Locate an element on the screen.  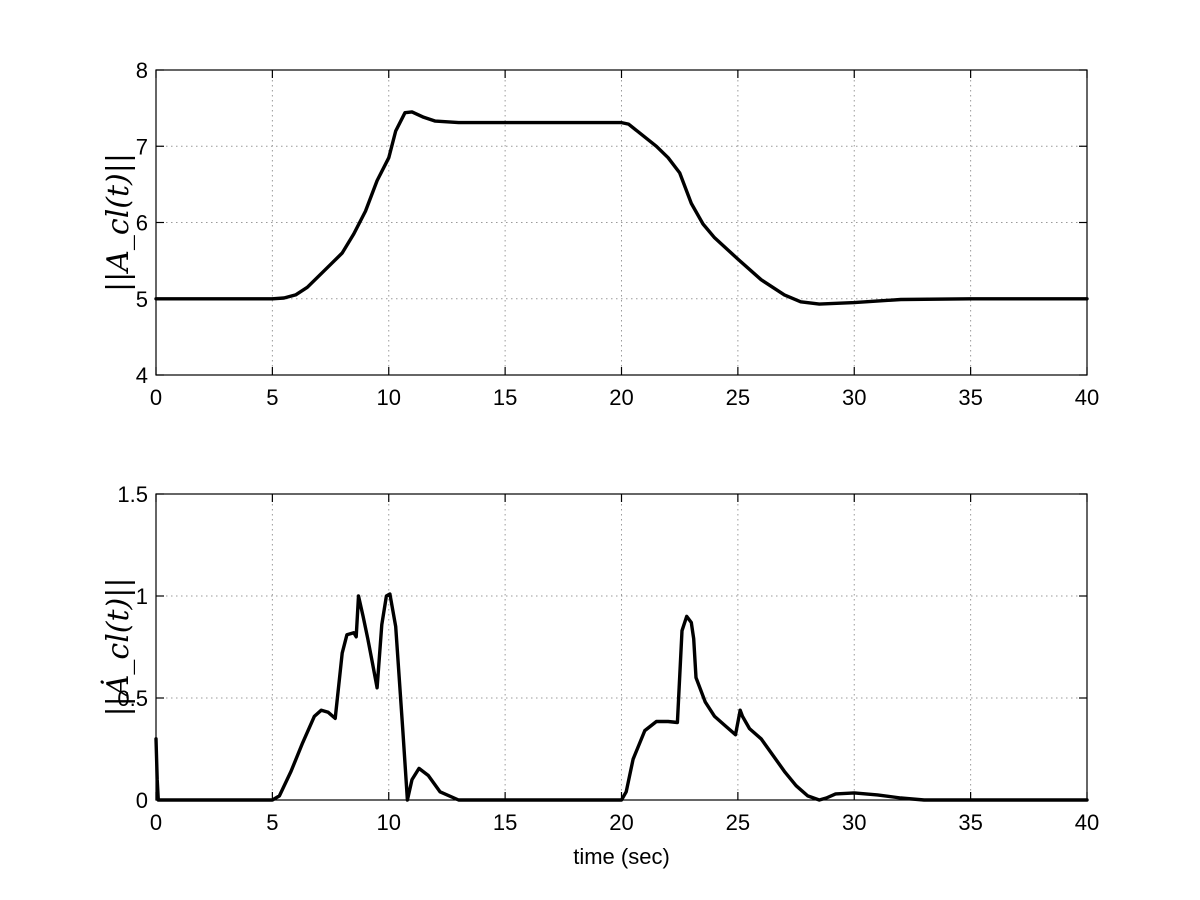
y-tick-label: 5 is located at coordinates (142, 299).